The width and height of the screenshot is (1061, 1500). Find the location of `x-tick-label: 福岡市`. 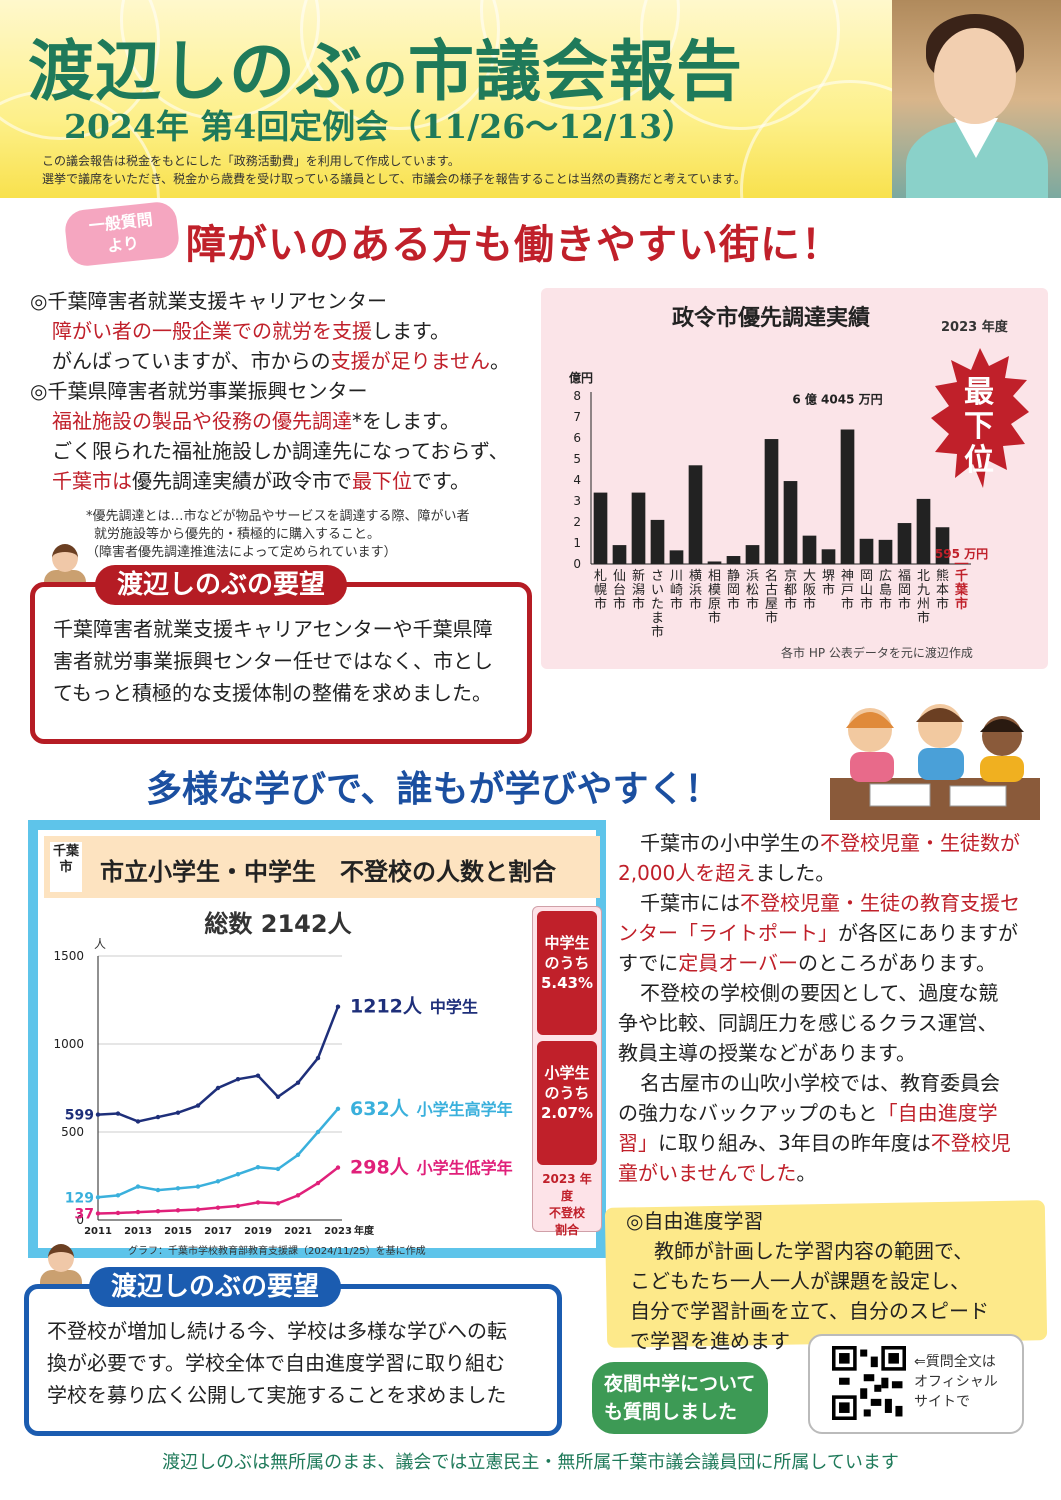

x-tick-label: 福岡市 is located at coordinates (904, 590).